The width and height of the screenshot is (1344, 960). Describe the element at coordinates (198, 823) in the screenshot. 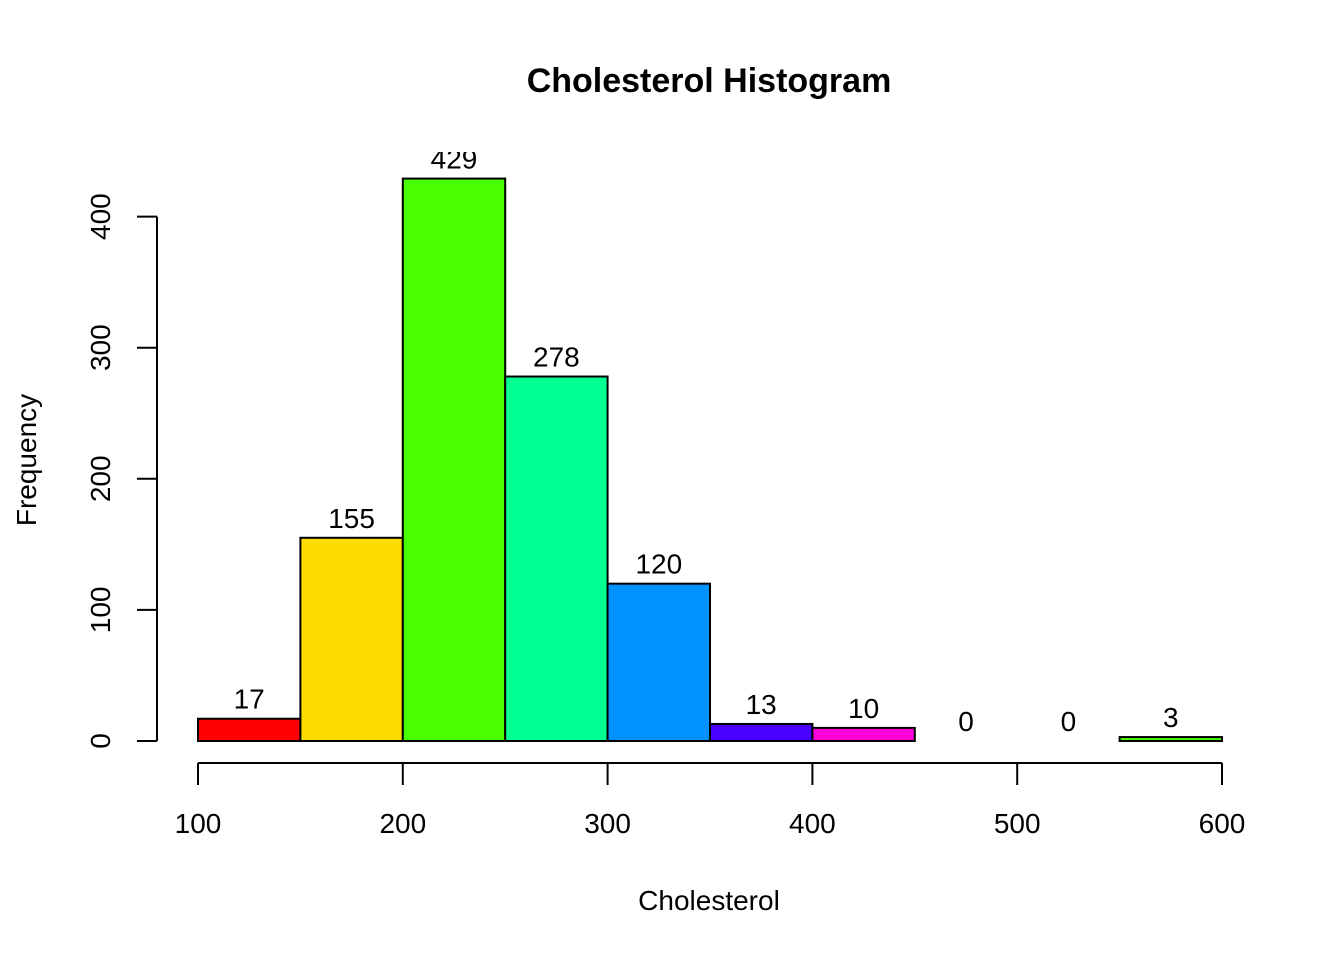

I see `x-tick-label: 100` at that location.